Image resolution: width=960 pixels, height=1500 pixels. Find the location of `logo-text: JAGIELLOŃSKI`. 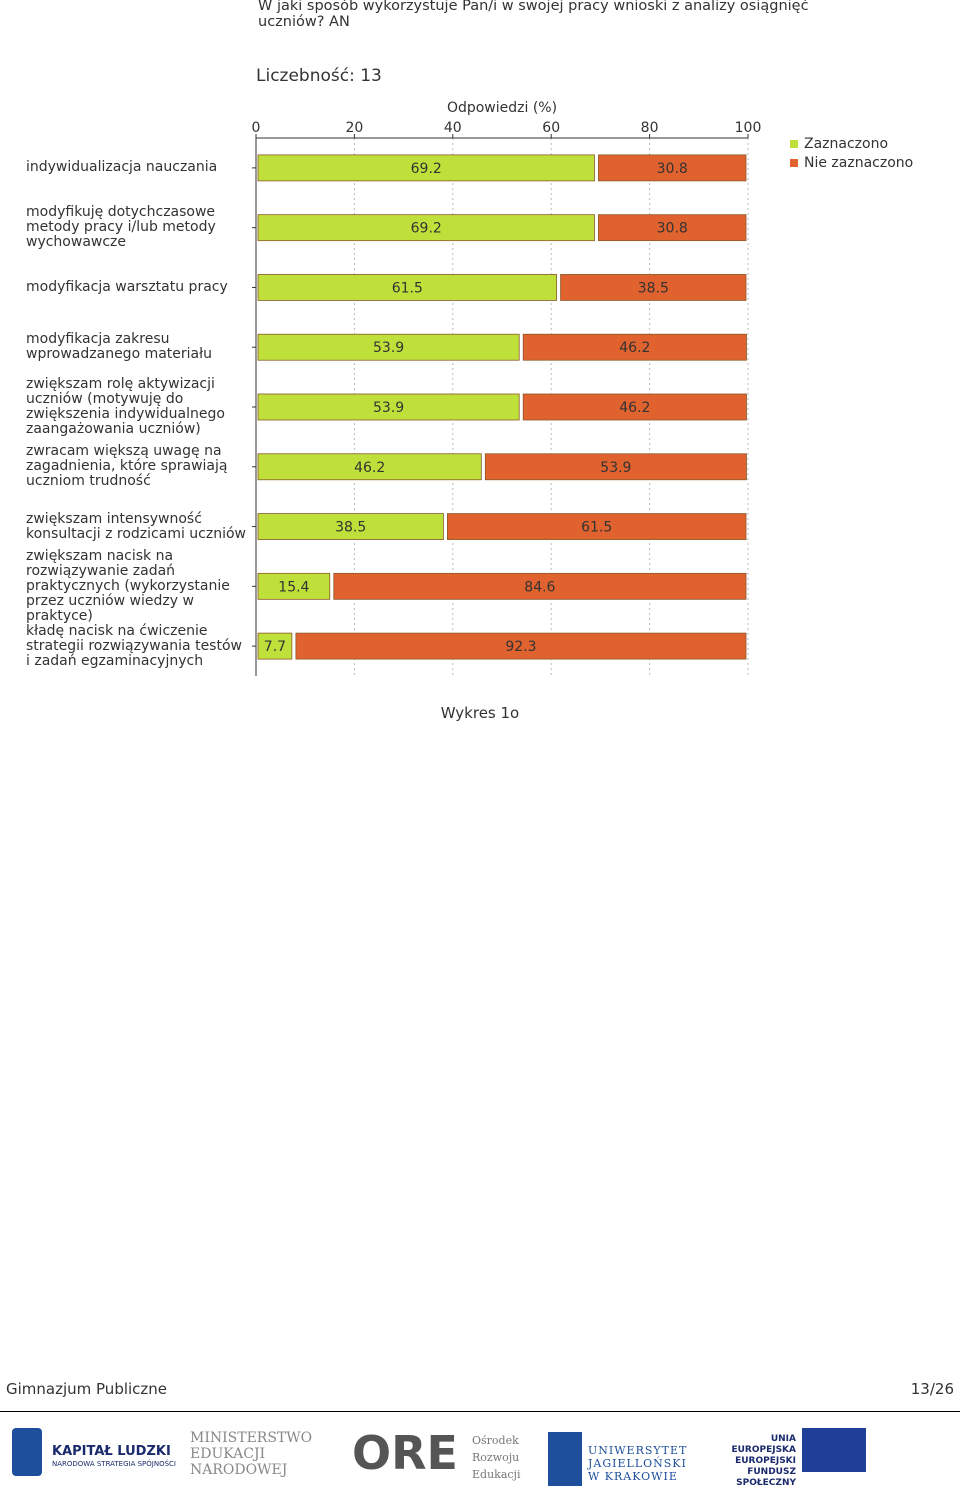

logo-text: JAGIELLOŃSKI is located at coordinates (637, 1463).